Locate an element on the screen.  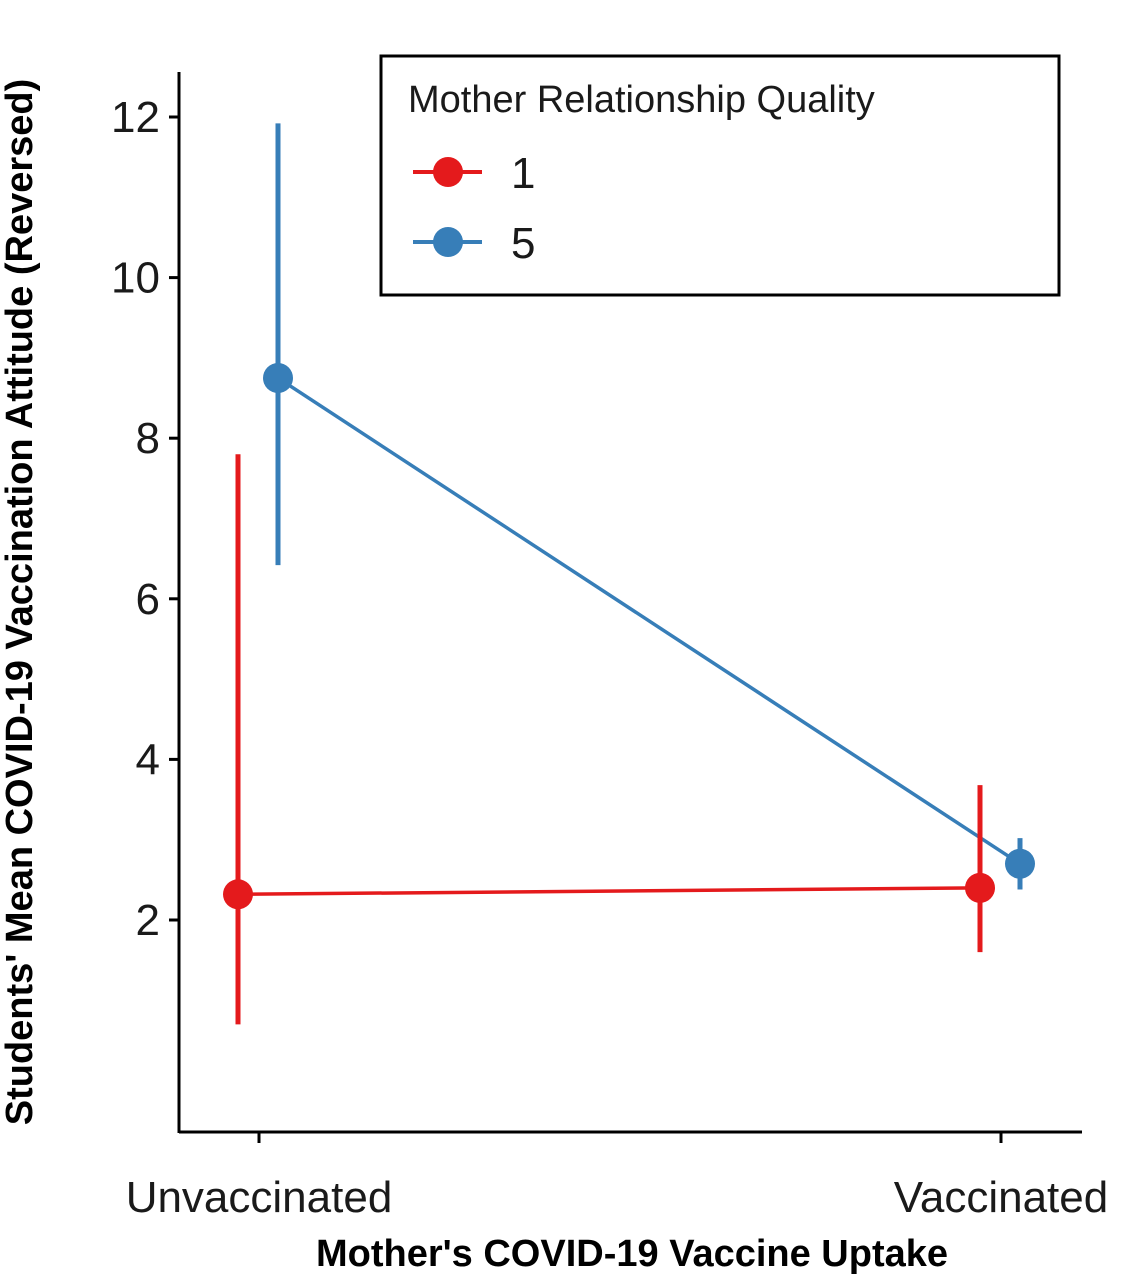
y-tick-label: 10 is located at coordinates (135, 278).